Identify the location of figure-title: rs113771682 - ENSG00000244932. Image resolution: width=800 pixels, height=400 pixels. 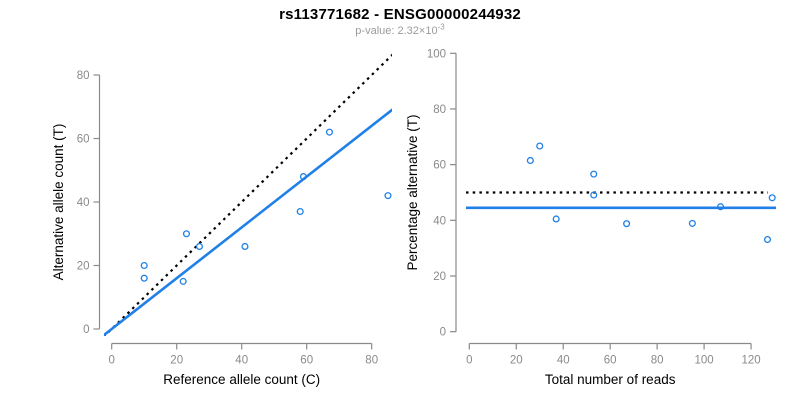
(400, 14).